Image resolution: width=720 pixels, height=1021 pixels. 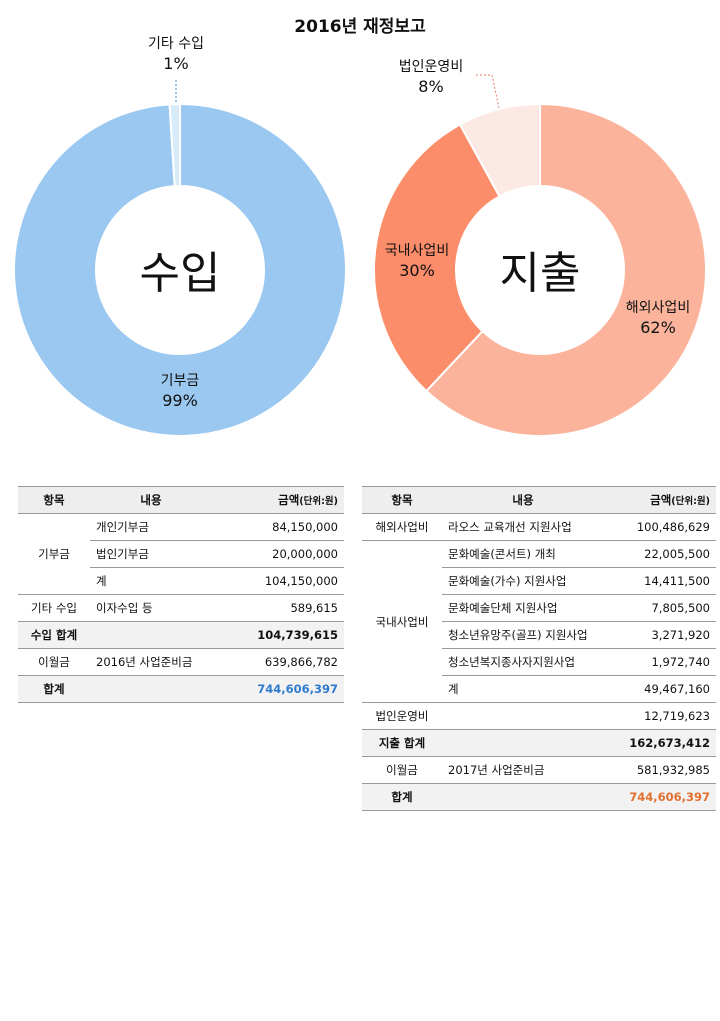 I want to click on income-header-row: 항목 내용 금액(단위:원), so click(x=181, y=500).